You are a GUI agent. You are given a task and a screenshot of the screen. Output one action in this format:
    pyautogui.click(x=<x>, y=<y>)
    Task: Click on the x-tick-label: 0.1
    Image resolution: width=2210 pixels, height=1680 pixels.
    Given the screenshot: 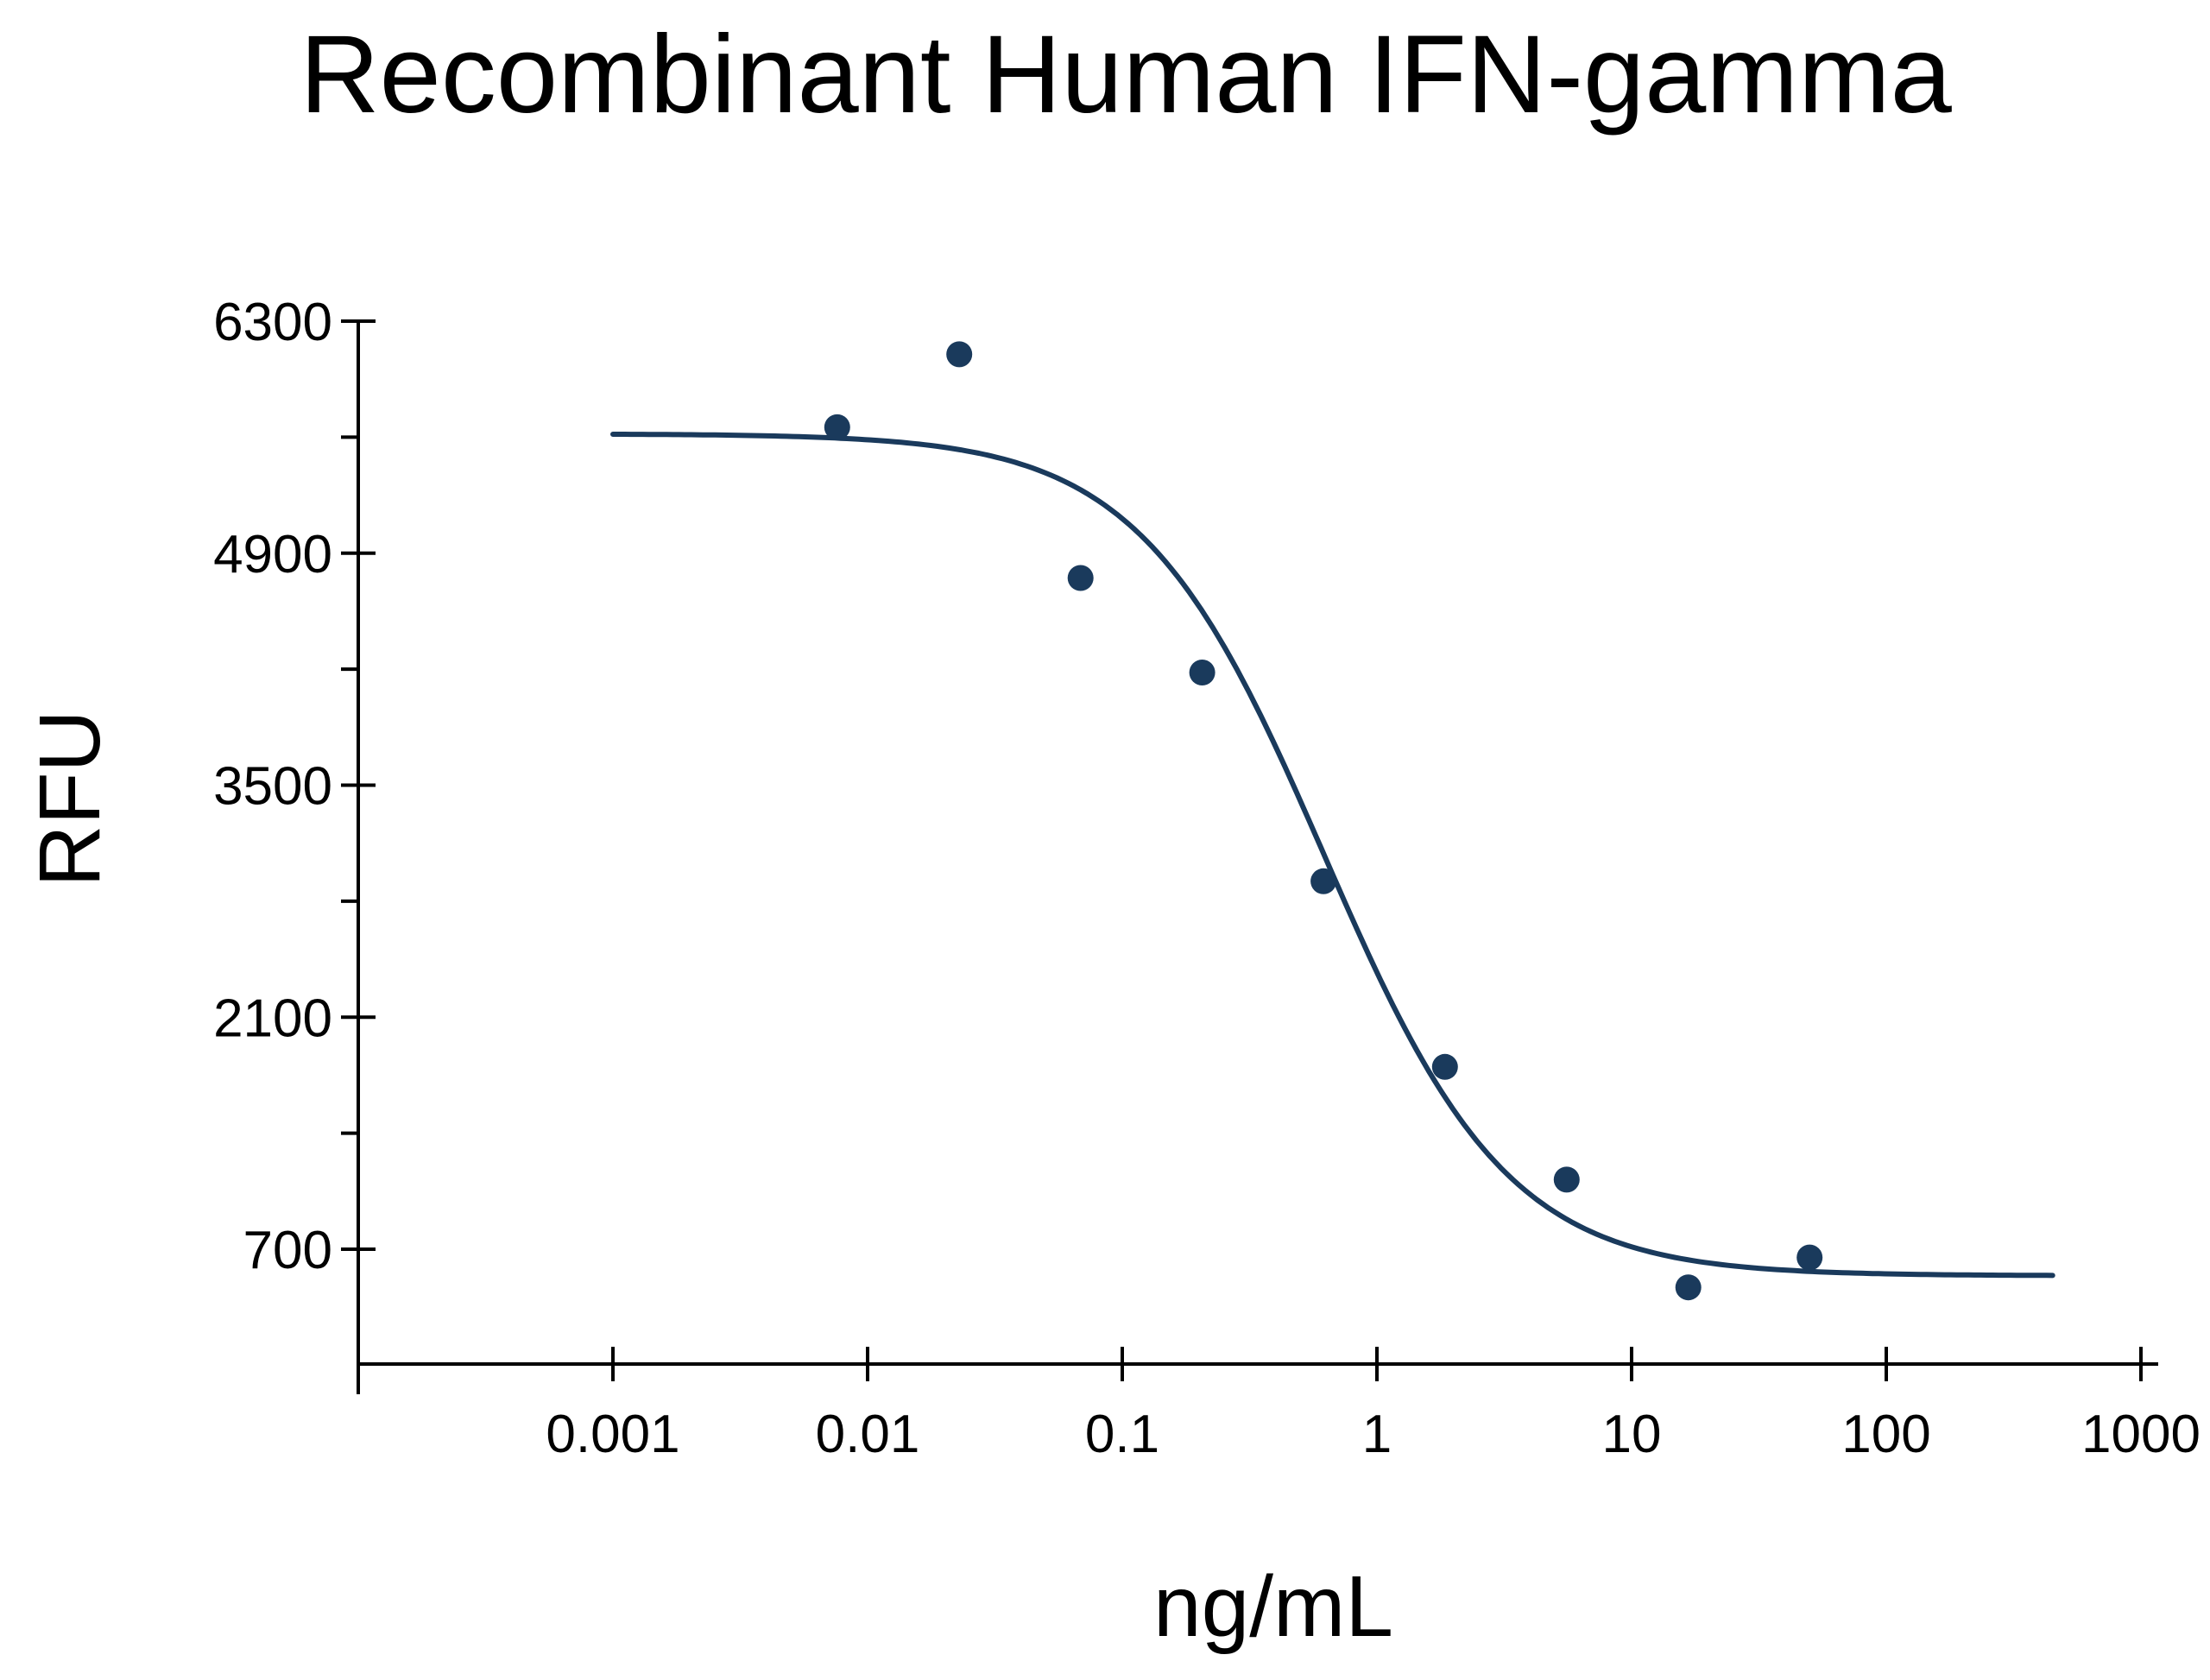 What is the action you would take?
    pyautogui.click(x=1122, y=1434)
    